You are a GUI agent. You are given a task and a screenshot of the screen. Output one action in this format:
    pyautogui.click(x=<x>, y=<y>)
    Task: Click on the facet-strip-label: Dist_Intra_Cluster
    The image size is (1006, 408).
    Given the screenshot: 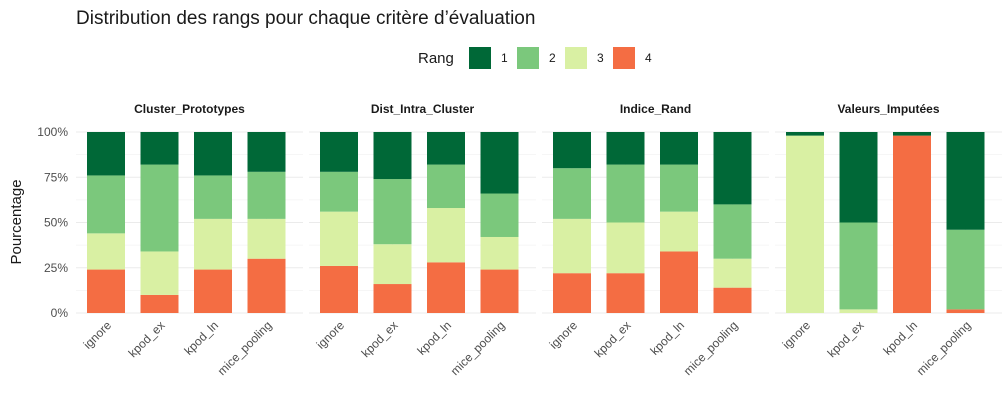 What is the action you would take?
    pyautogui.click(x=423, y=109)
    